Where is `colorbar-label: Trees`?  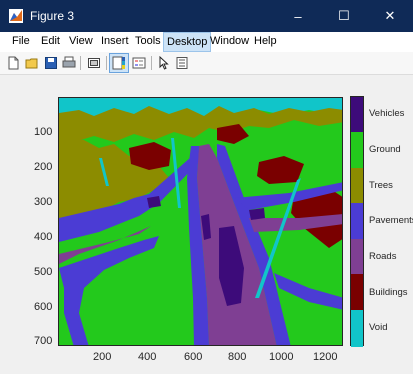
colorbar-label: Trees is located at coordinates (381, 185).